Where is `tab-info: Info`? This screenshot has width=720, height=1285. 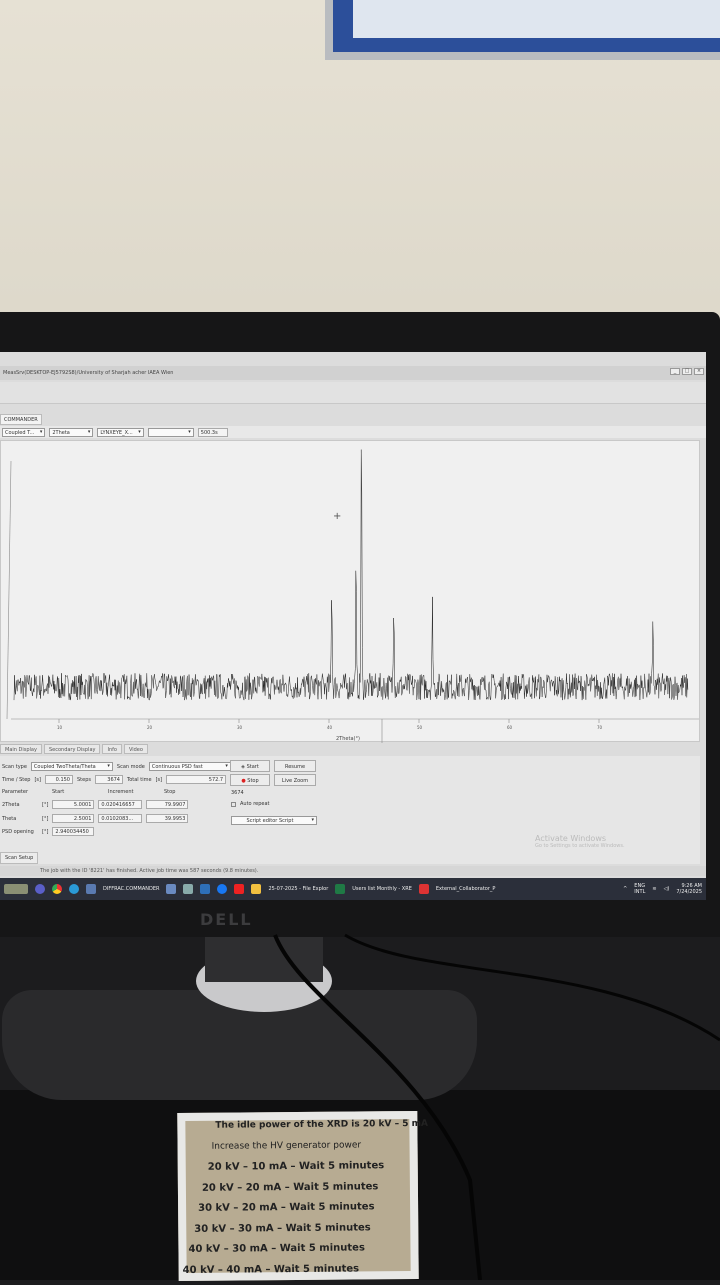
tab-info: Info is located at coordinates (112, 749).